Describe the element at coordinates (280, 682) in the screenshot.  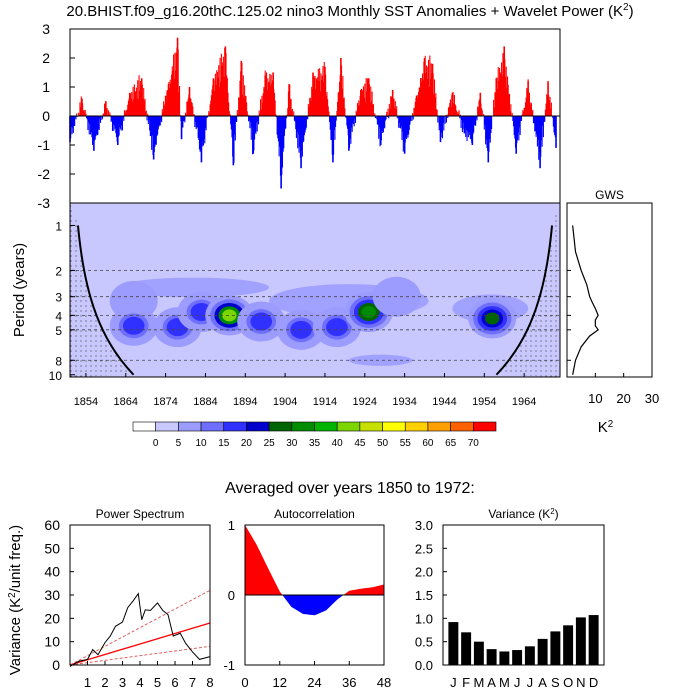
I see `autocorr-x-tick-label: 12` at that location.